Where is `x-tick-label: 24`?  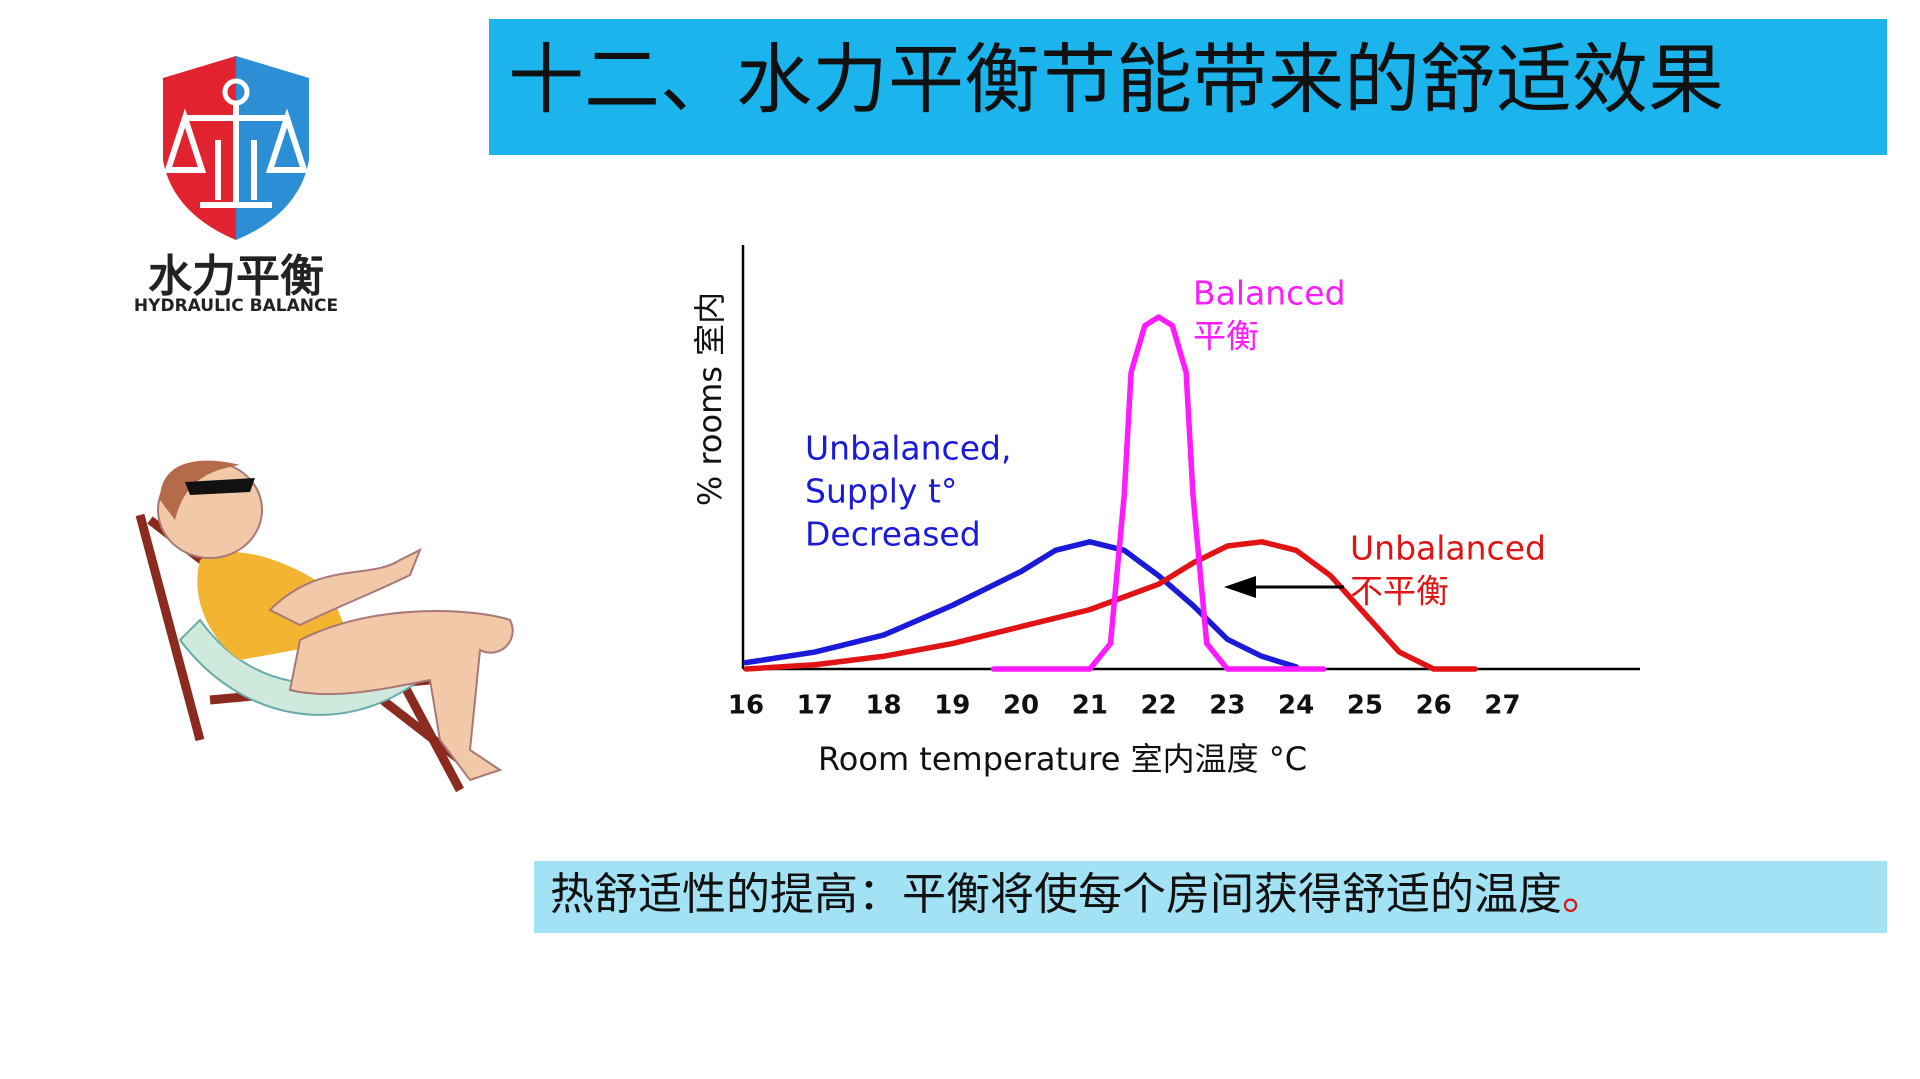
x-tick-label: 24 is located at coordinates (1296, 706).